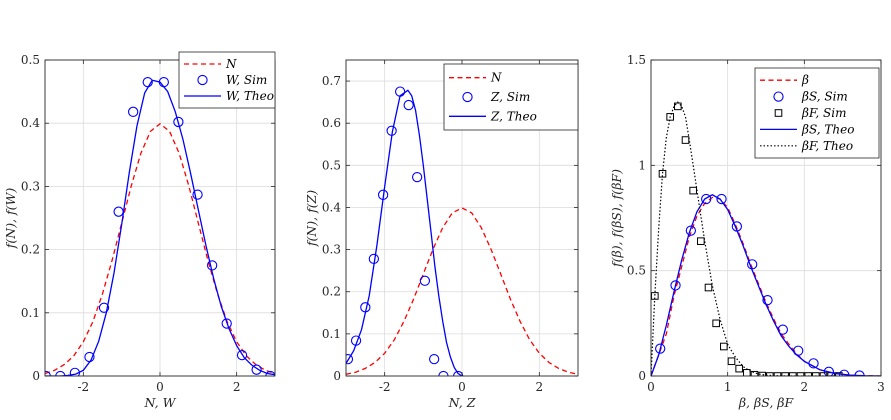 The width and height of the screenshot is (891, 420). I want to click on tick-label-y: 1, so click(642, 165).